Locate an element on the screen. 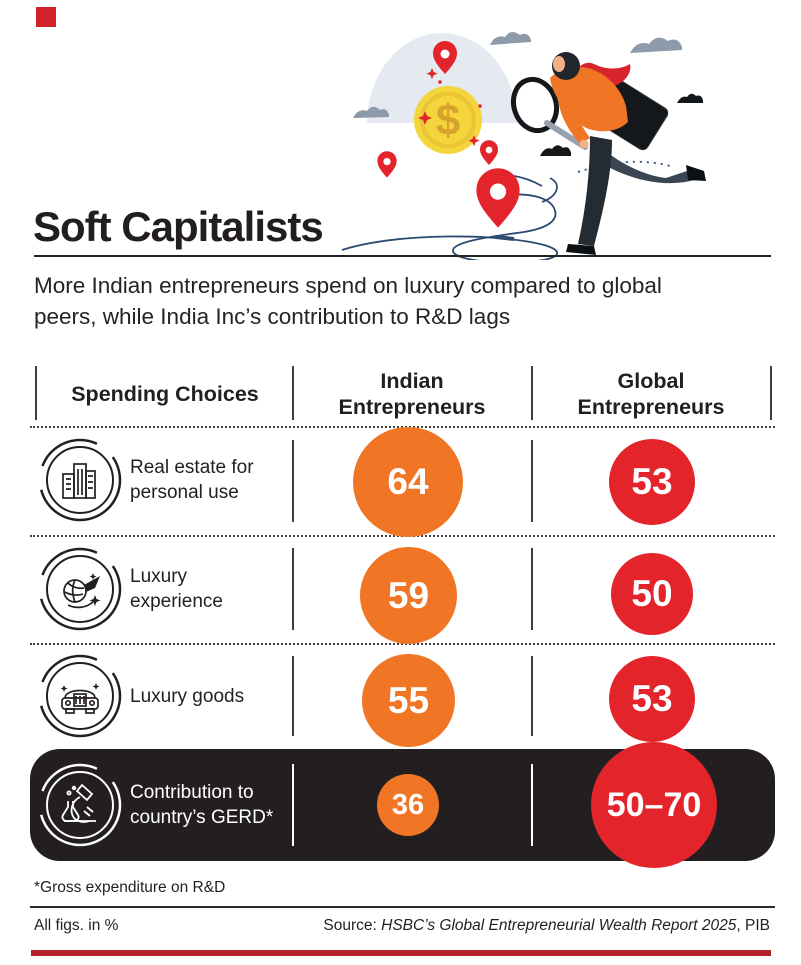 This screenshot has height=965, width=801. value-bubble-global-real-estate: 53 is located at coordinates (652, 482).